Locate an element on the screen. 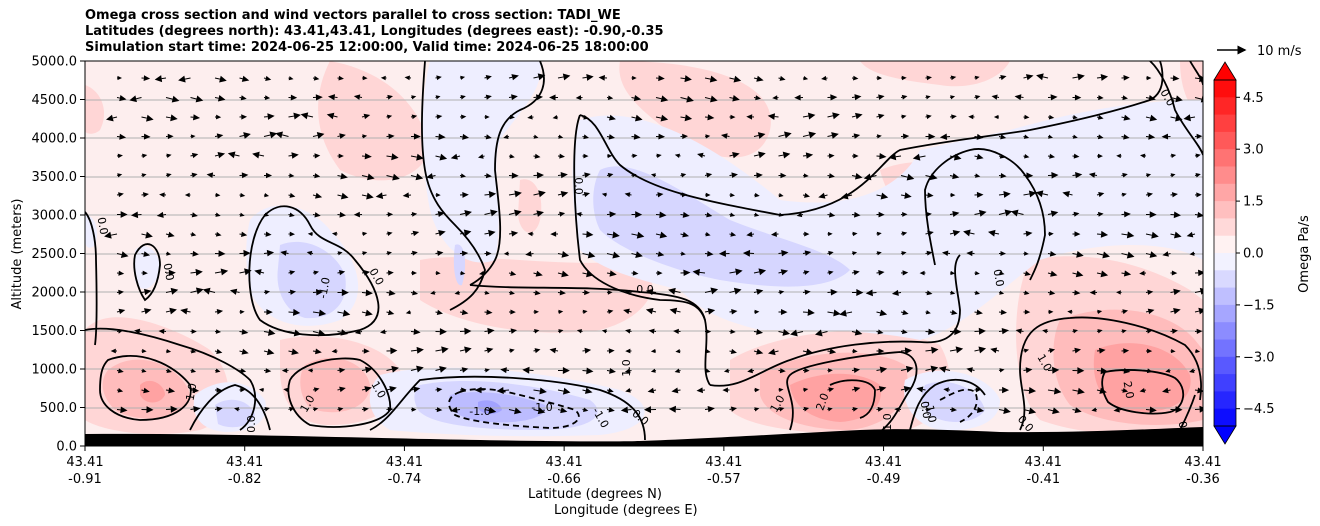 The width and height of the screenshot is (1320, 526). contour-label: -1.0 is located at coordinates (324, 287).